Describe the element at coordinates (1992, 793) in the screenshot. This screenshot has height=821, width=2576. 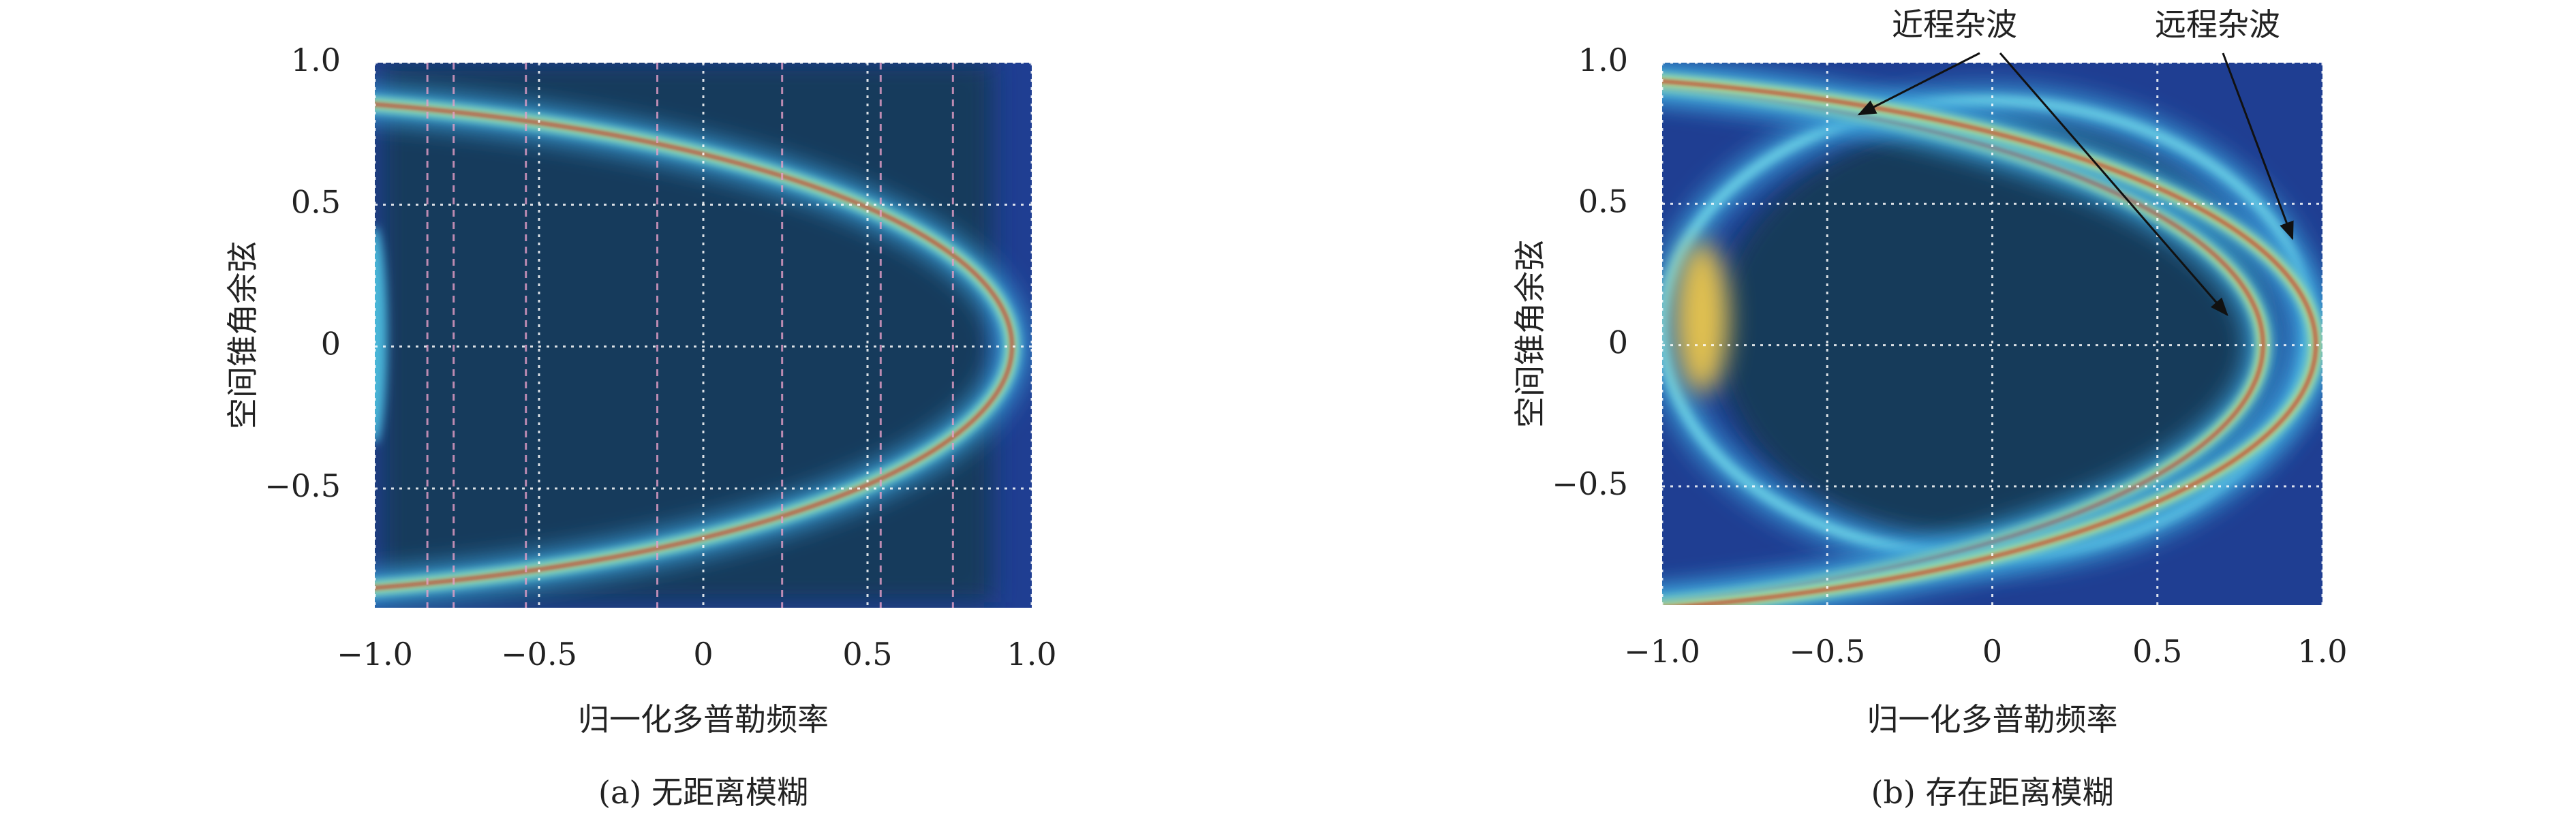
I see `caption: (b) 存在距离模糊` at that location.